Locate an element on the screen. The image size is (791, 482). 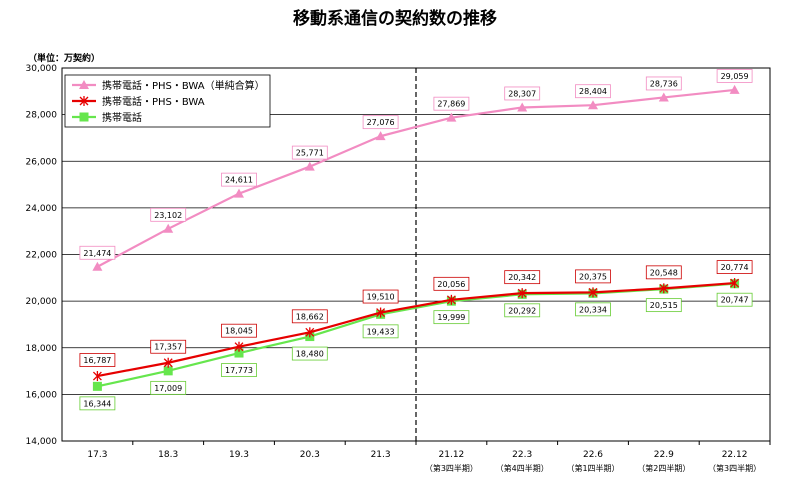
data-label: 18,480 is located at coordinates (310, 354).